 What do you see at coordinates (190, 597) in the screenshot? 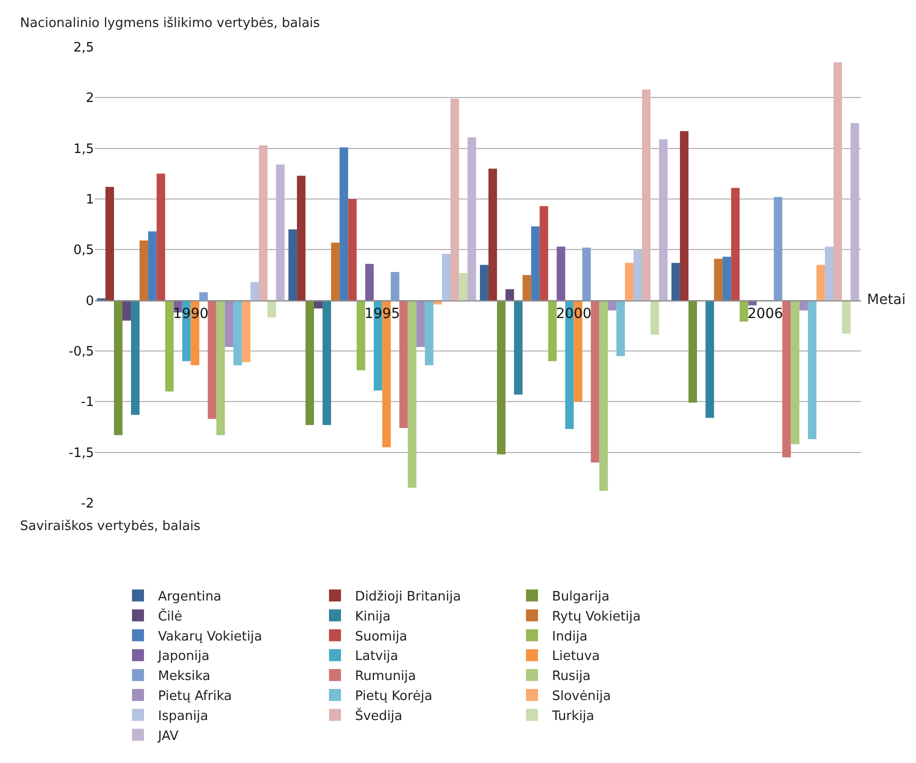
I see `legend-label: Argentina` at bounding box center [190, 597].